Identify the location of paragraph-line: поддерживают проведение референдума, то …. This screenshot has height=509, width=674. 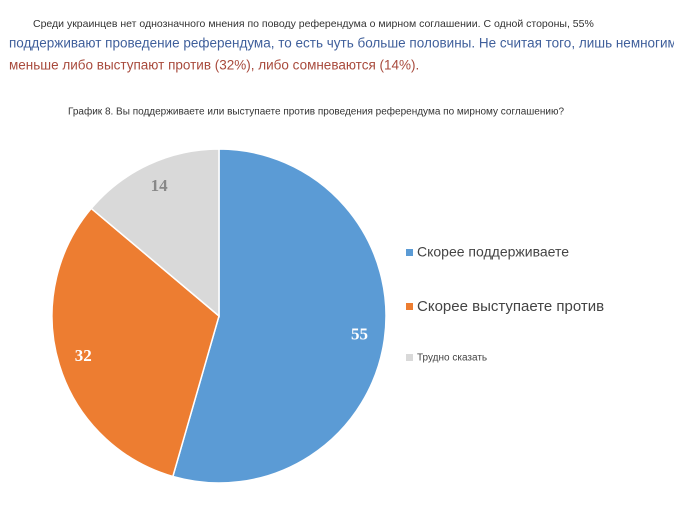
(341, 43).